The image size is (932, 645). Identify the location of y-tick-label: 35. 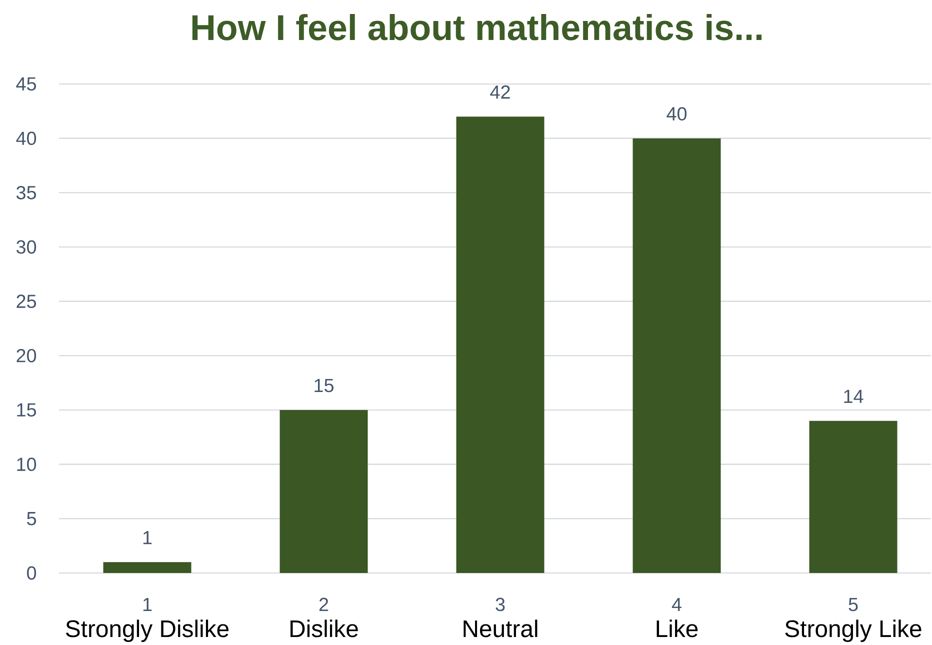
(26, 193).